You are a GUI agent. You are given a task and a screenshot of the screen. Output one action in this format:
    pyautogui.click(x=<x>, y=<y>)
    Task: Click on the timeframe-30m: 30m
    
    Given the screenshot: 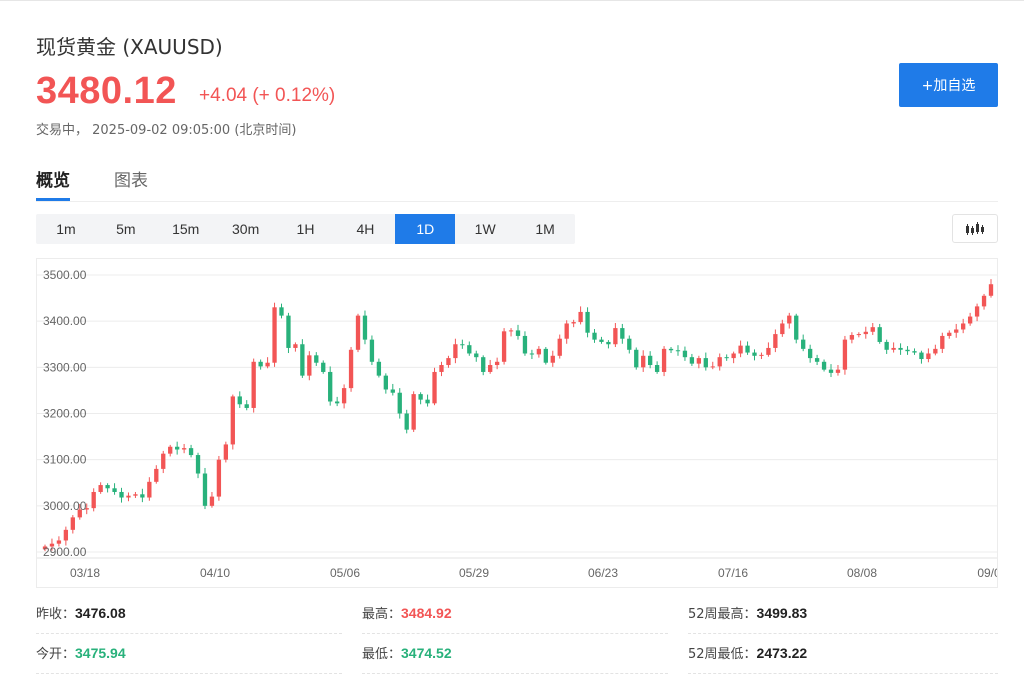 What is the action you would take?
    pyautogui.click(x=246, y=229)
    